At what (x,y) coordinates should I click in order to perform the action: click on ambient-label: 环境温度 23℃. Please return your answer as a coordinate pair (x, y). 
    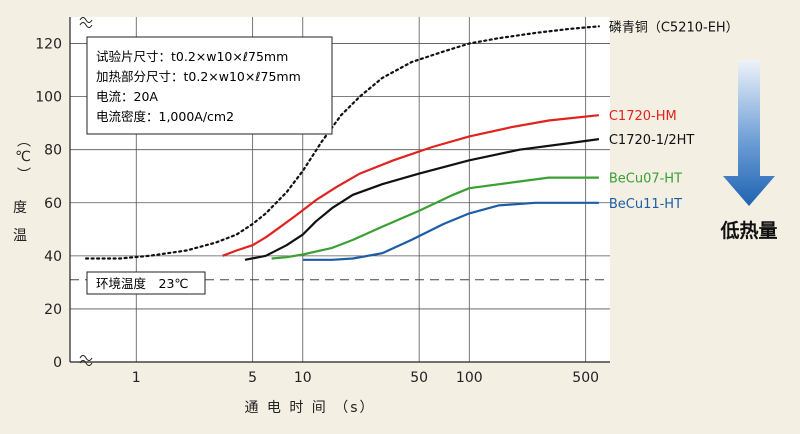
    Looking at the image, I should click on (142, 283).